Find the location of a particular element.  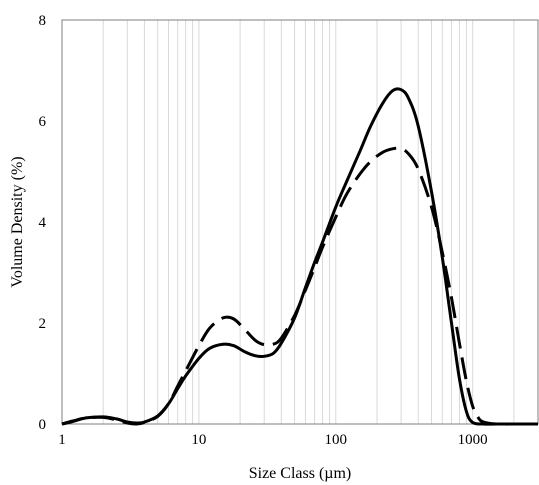

x-tick-label: 1000 is located at coordinates (473, 440).